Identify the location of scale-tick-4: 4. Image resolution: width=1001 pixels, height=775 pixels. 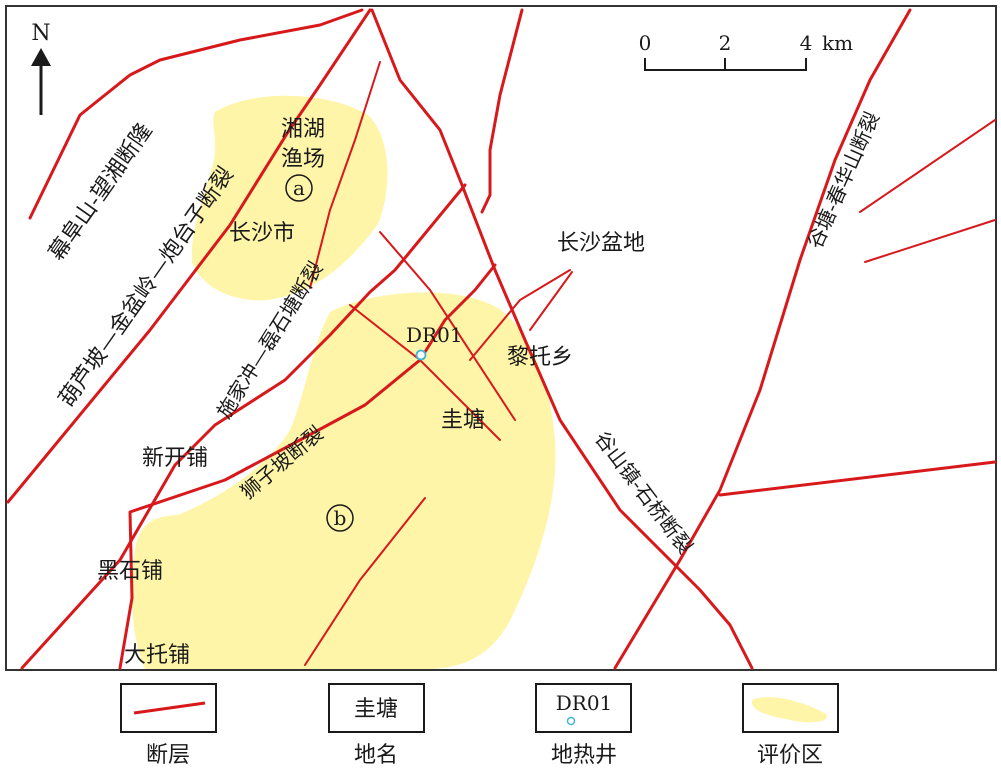
(806, 43).